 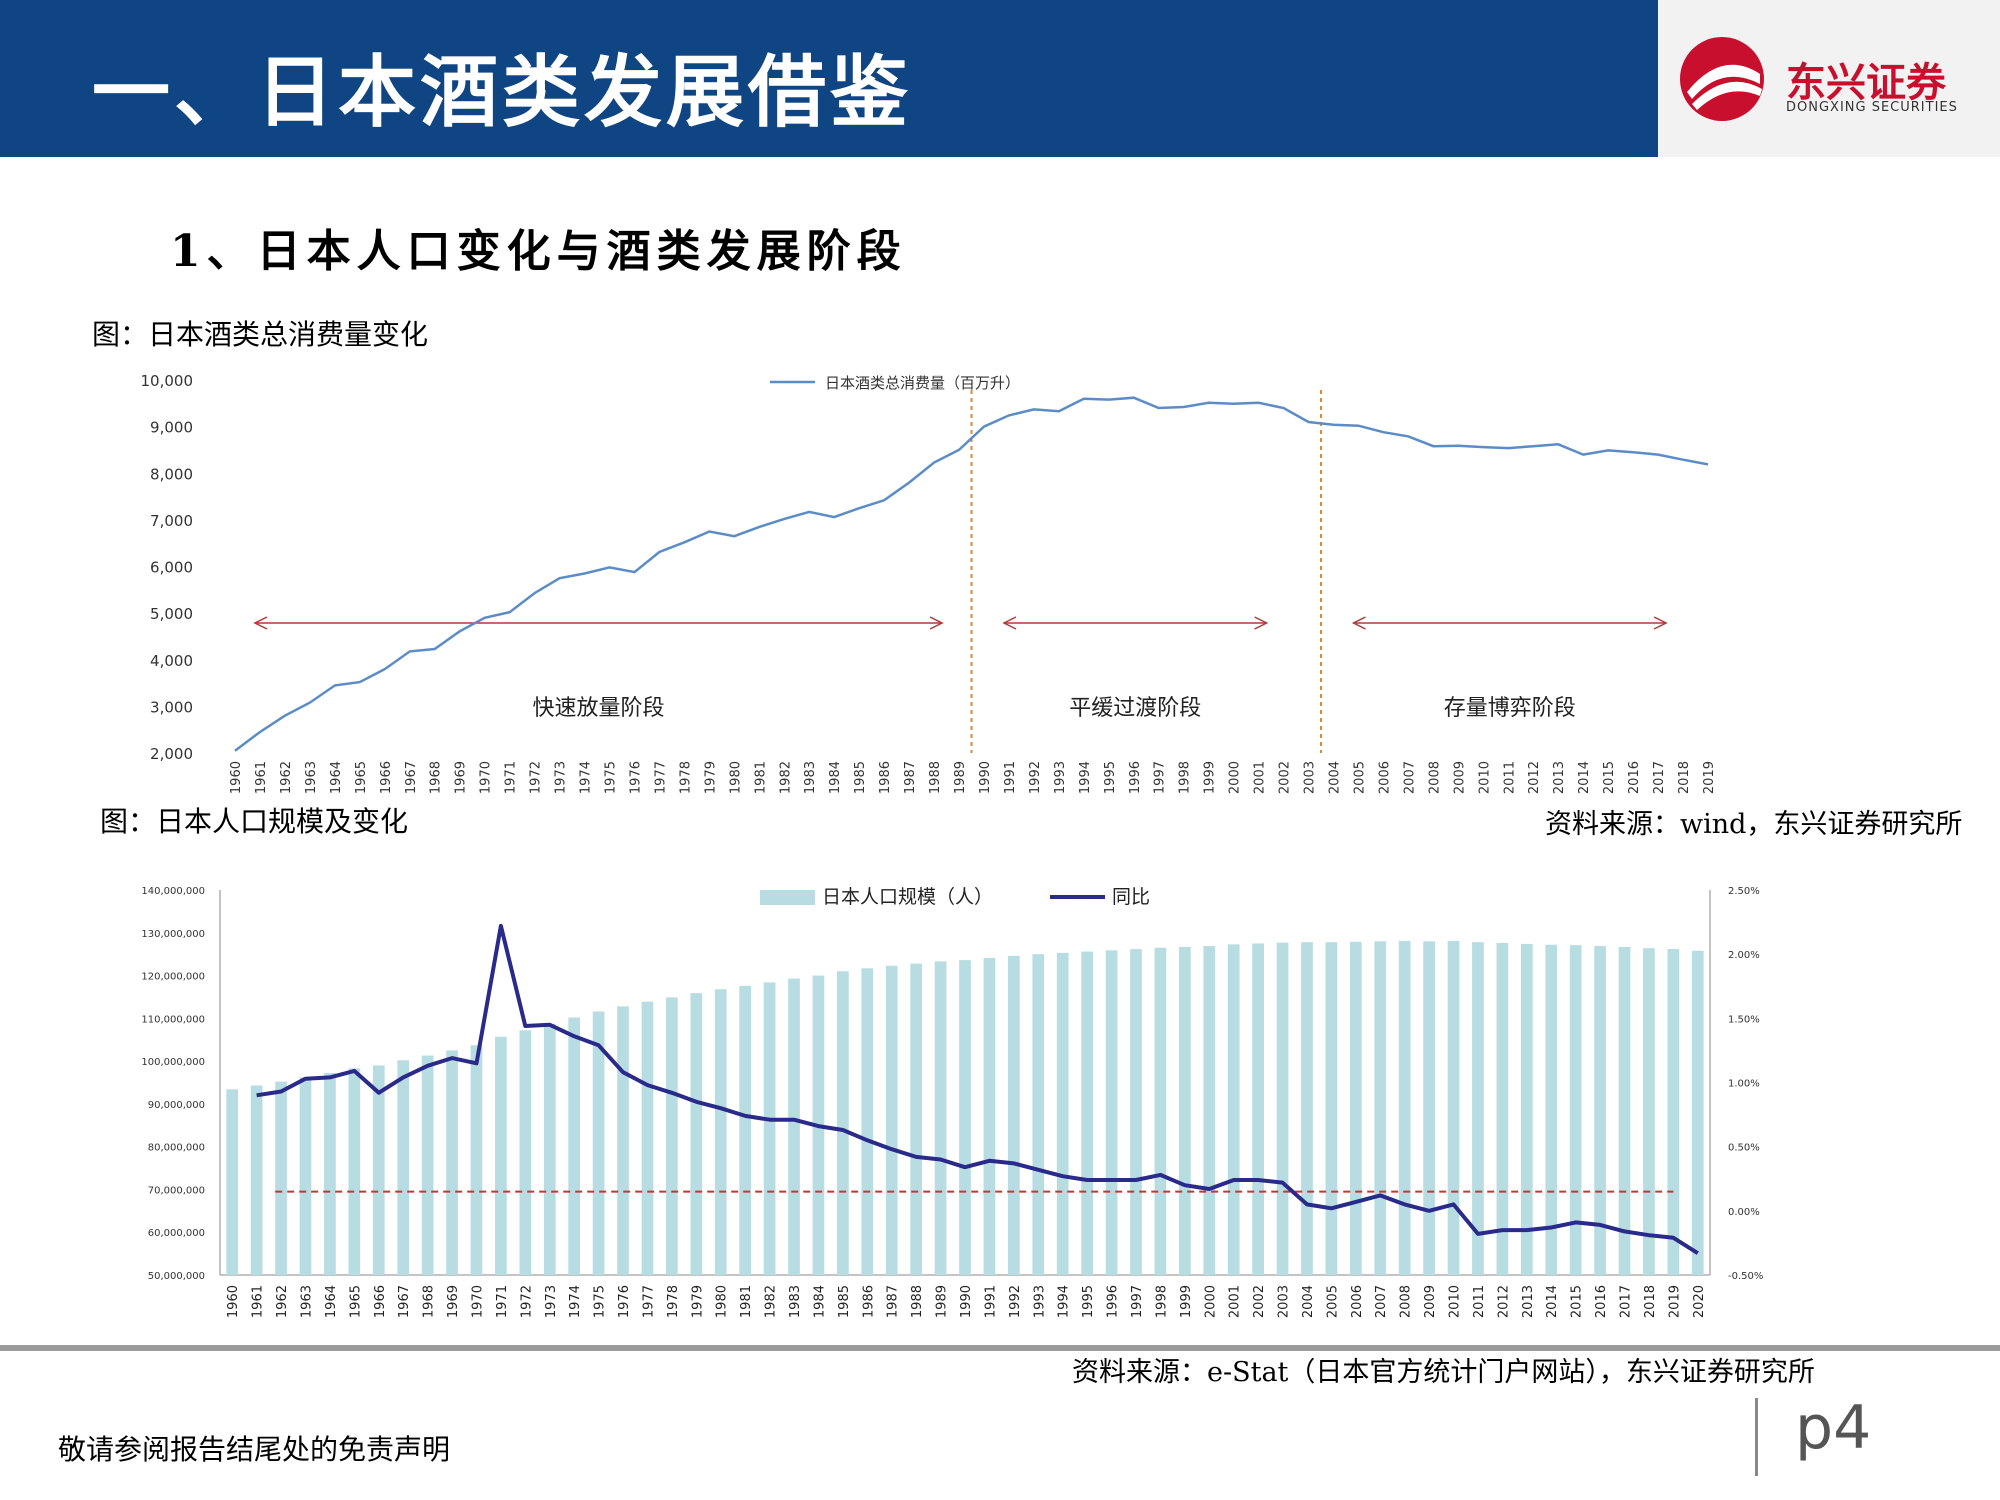 What do you see at coordinates (336, 777) in the screenshot?
I see `x-tick-label: 1964` at bounding box center [336, 777].